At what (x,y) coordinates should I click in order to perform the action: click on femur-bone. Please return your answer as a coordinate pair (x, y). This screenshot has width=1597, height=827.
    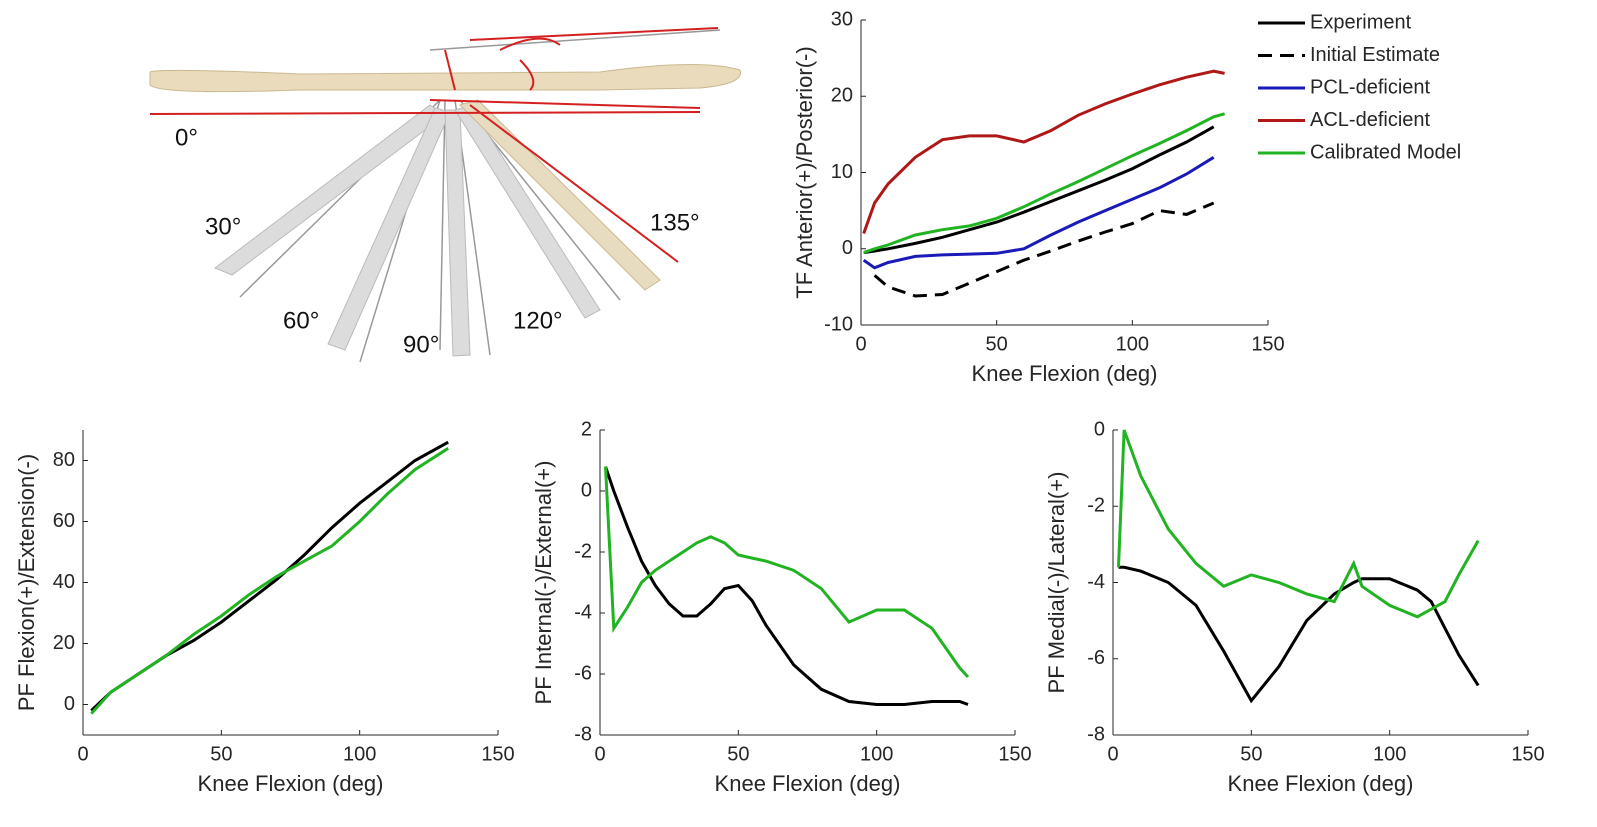
    Looking at the image, I should click on (445, 78).